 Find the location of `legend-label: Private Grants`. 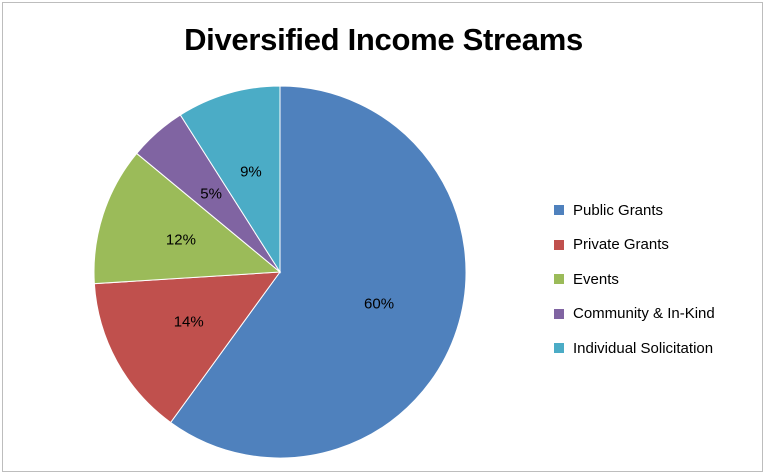

legend-label: Private Grants is located at coordinates (621, 245).